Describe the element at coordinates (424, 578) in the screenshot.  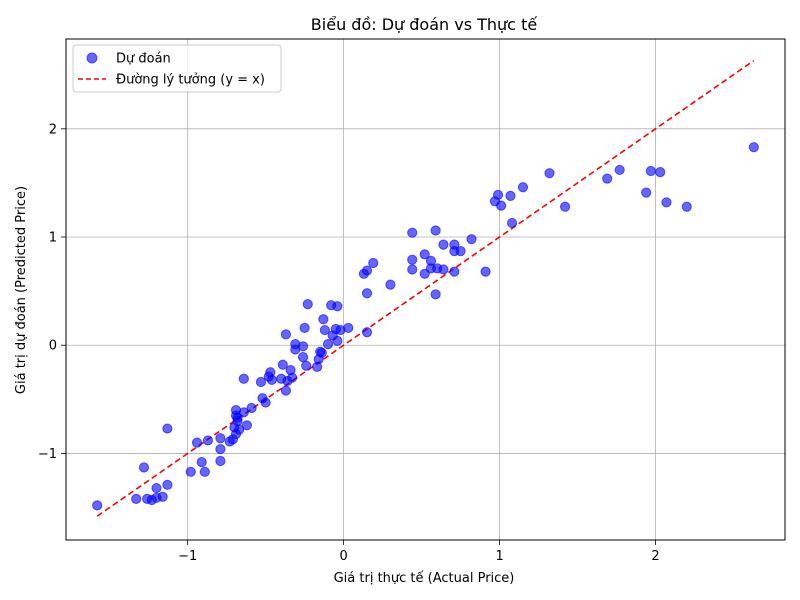
I see `x-axis-label: Giá trị thực tế (Actual Price)` at that location.